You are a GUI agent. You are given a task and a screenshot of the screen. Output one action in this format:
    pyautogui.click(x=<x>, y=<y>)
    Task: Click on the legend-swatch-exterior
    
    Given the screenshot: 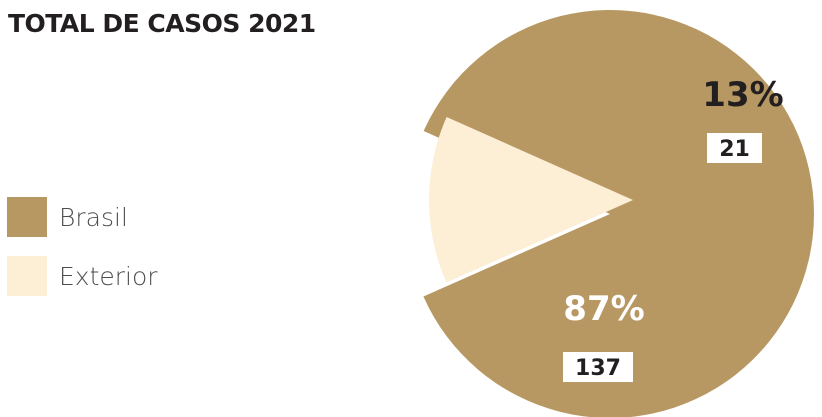 What is the action you would take?
    pyautogui.click(x=27, y=276)
    